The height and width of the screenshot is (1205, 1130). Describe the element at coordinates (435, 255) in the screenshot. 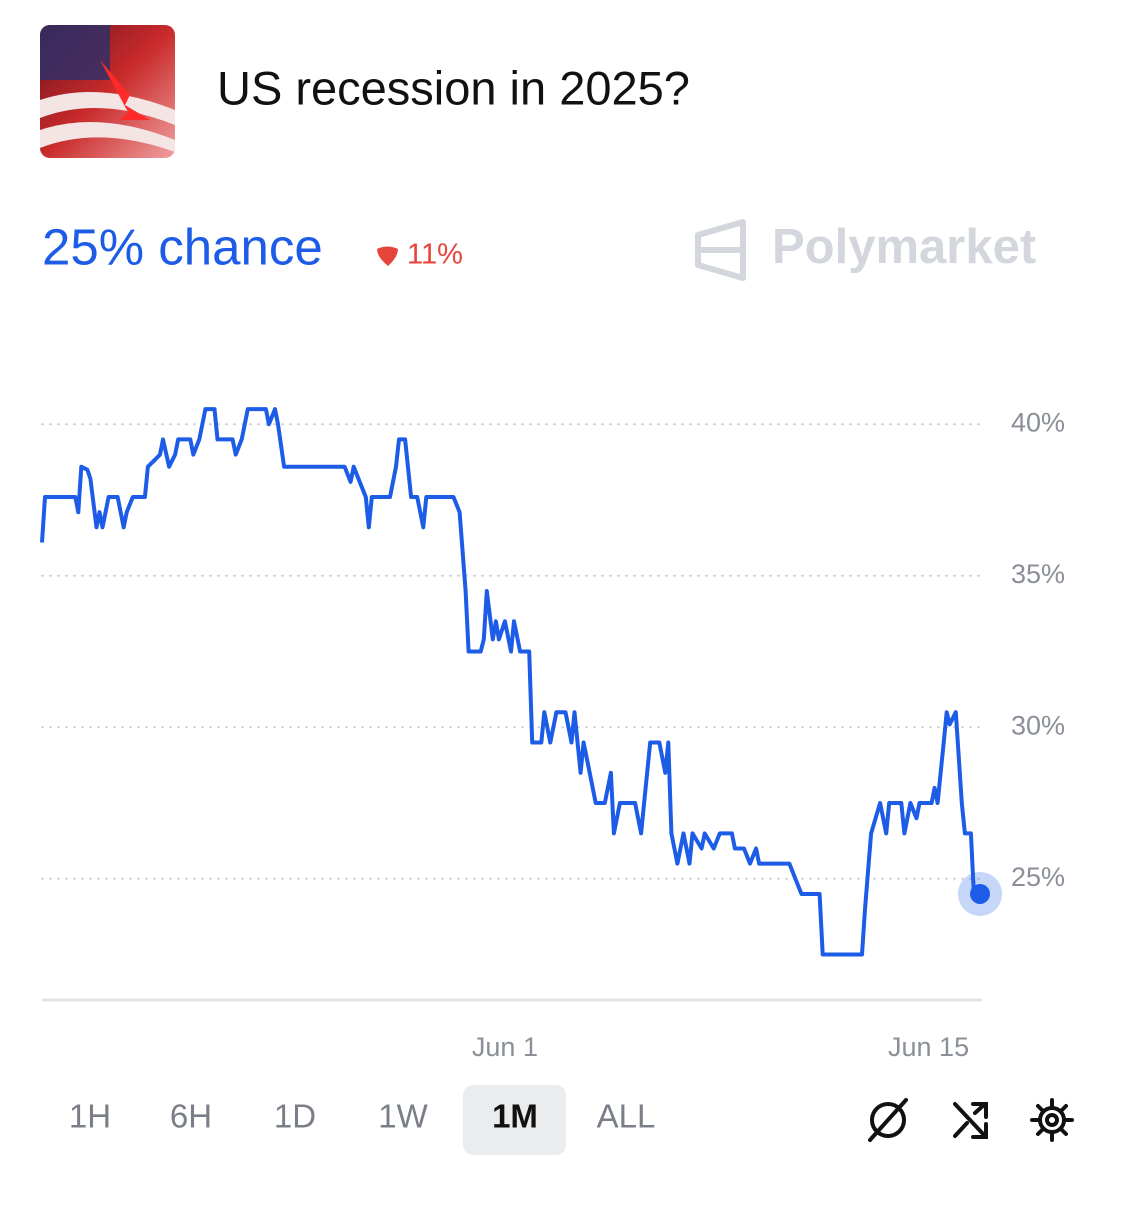

I see `change: 11%` at that location.